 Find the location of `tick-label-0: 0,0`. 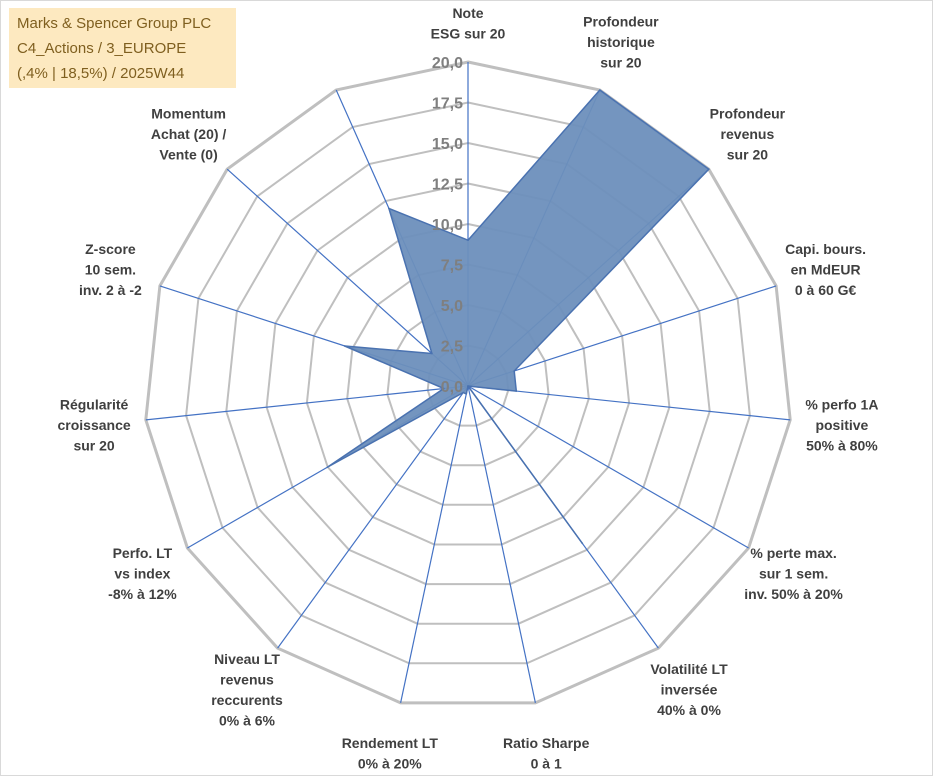

tick-label-0: 0,0 is located at coordinates (452, 387).